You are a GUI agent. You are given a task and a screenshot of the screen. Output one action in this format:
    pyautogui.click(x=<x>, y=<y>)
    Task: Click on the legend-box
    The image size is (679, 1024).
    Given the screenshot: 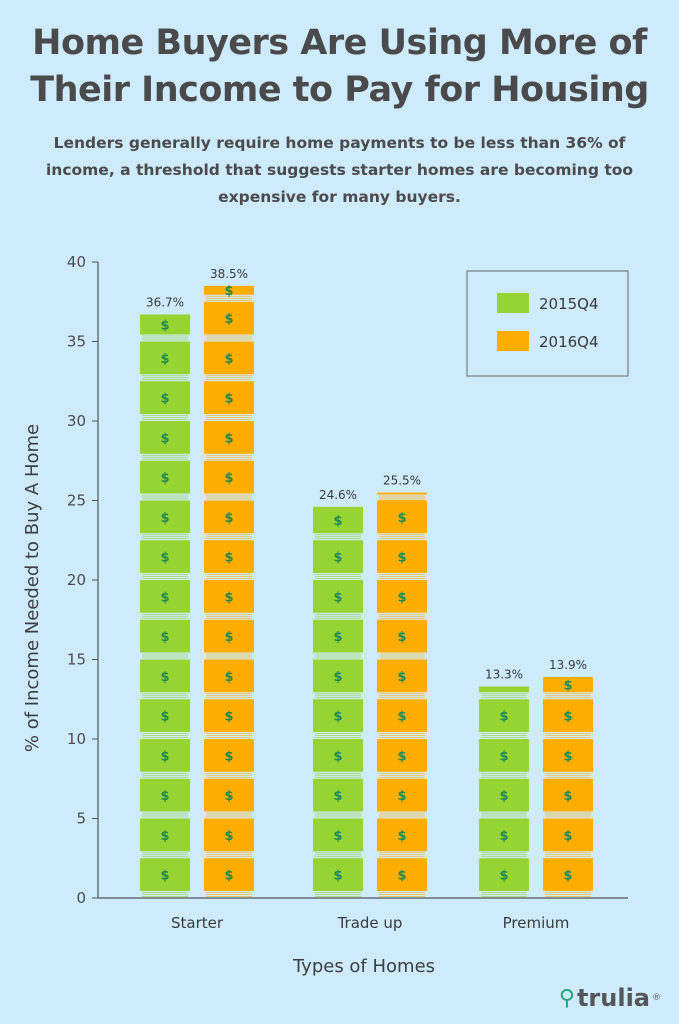 What is the action you would take?
    pyautogui.click(x=547, y=323)
    